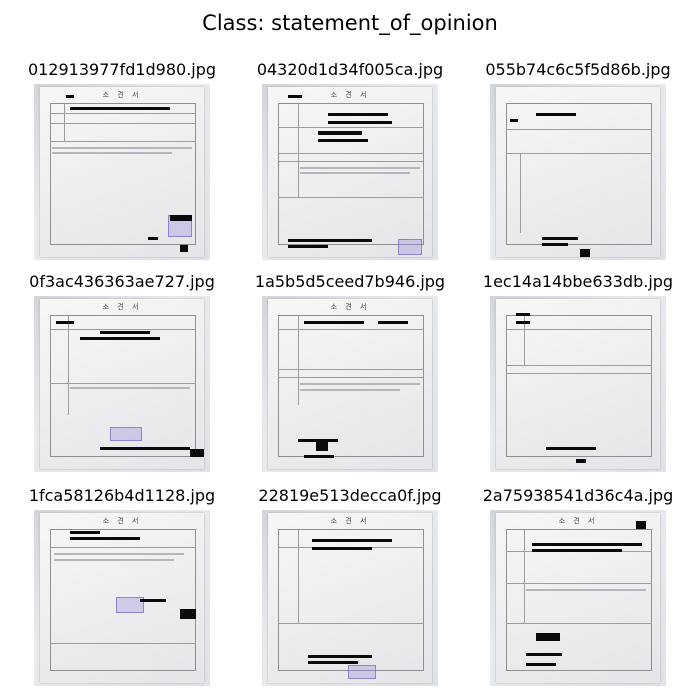  Describe the element at coordinates (122, 281) in the screenshot. I see `thumbnail-filename: 0f3ac436363ae727.jpg` at that location.